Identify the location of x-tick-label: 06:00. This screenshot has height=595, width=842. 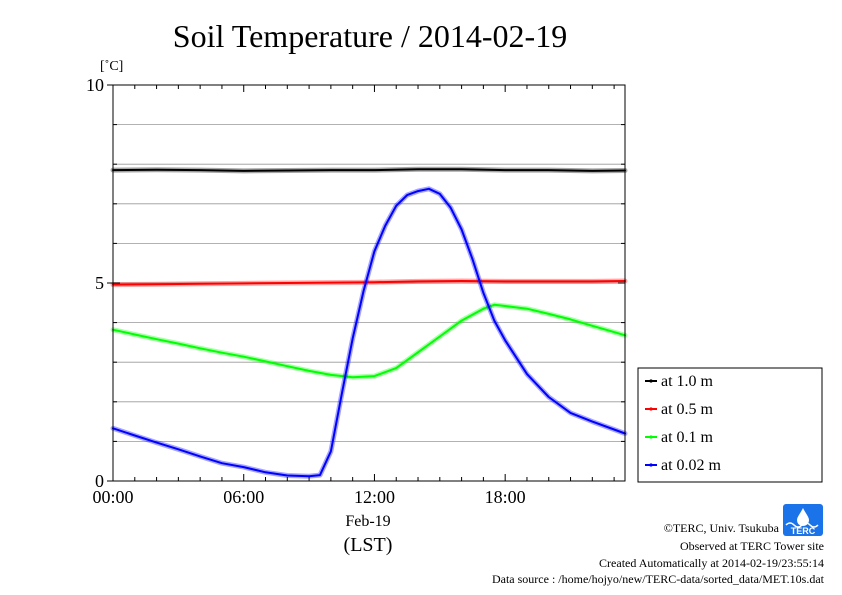
(243, 497).